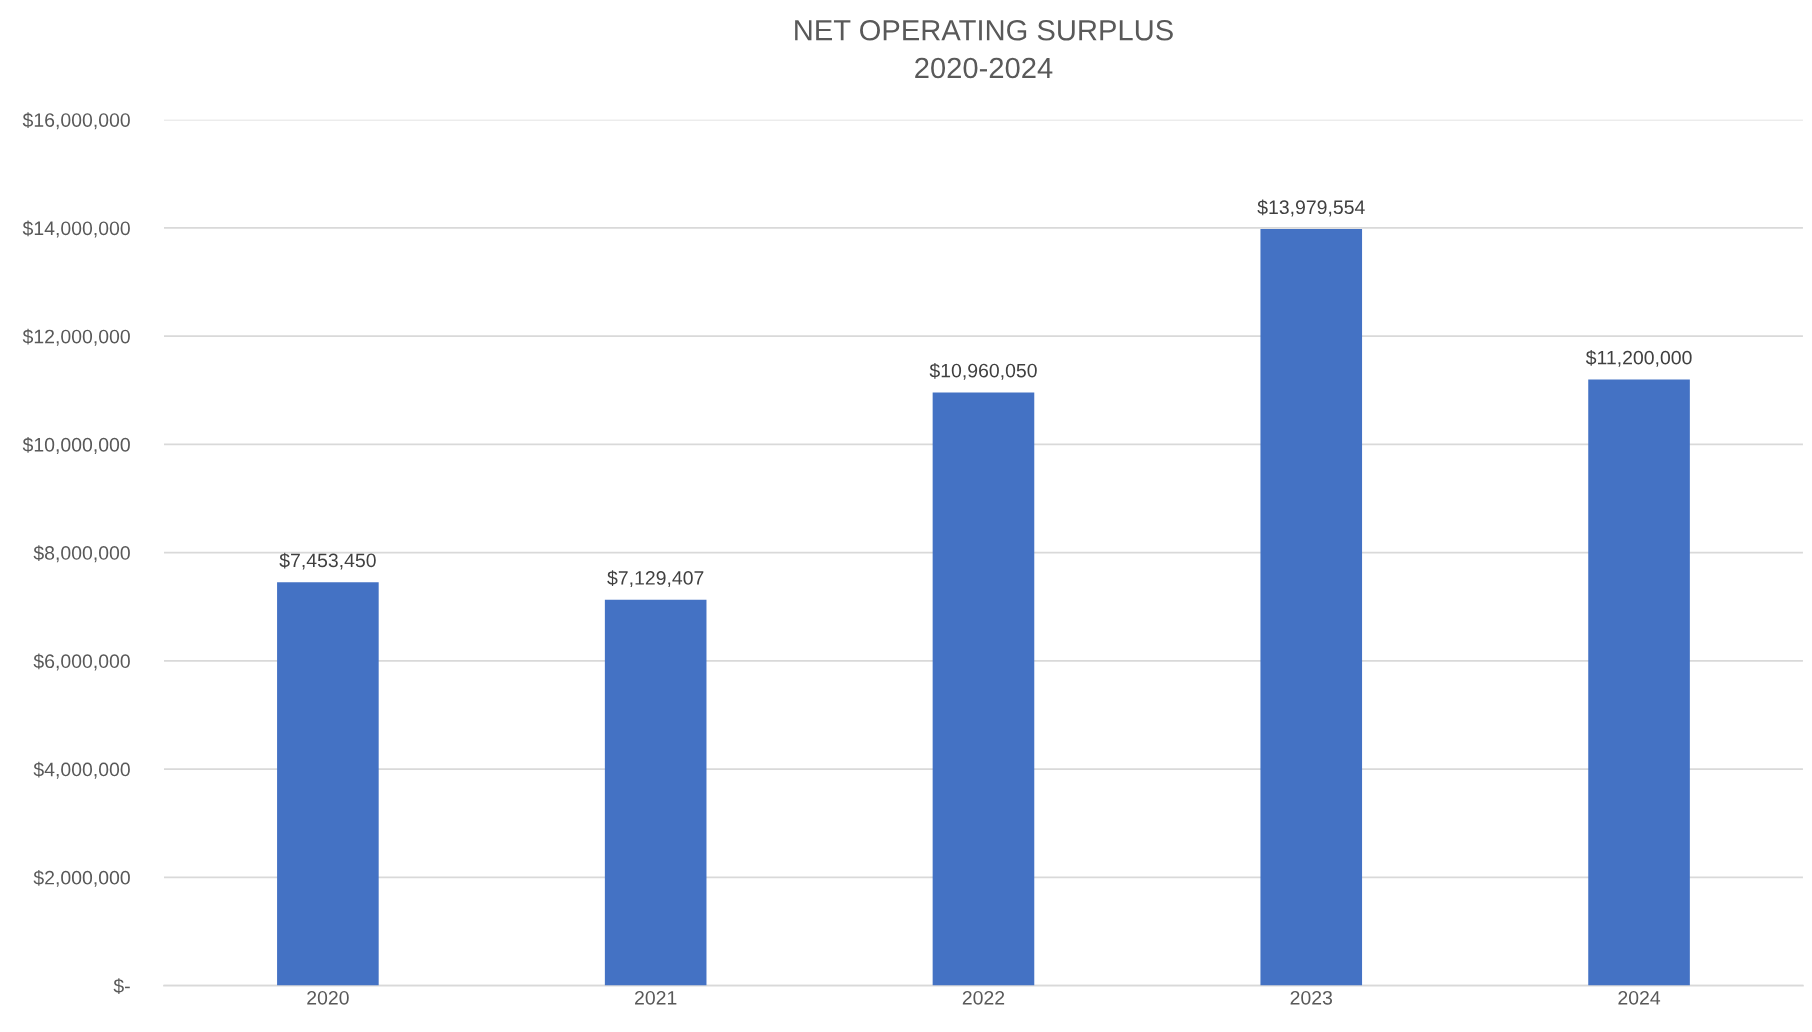  What do you see at coordinates (983, 371) in the screenshot?
I see `data-label: $10,960,050` at bounding box center [983, 371].